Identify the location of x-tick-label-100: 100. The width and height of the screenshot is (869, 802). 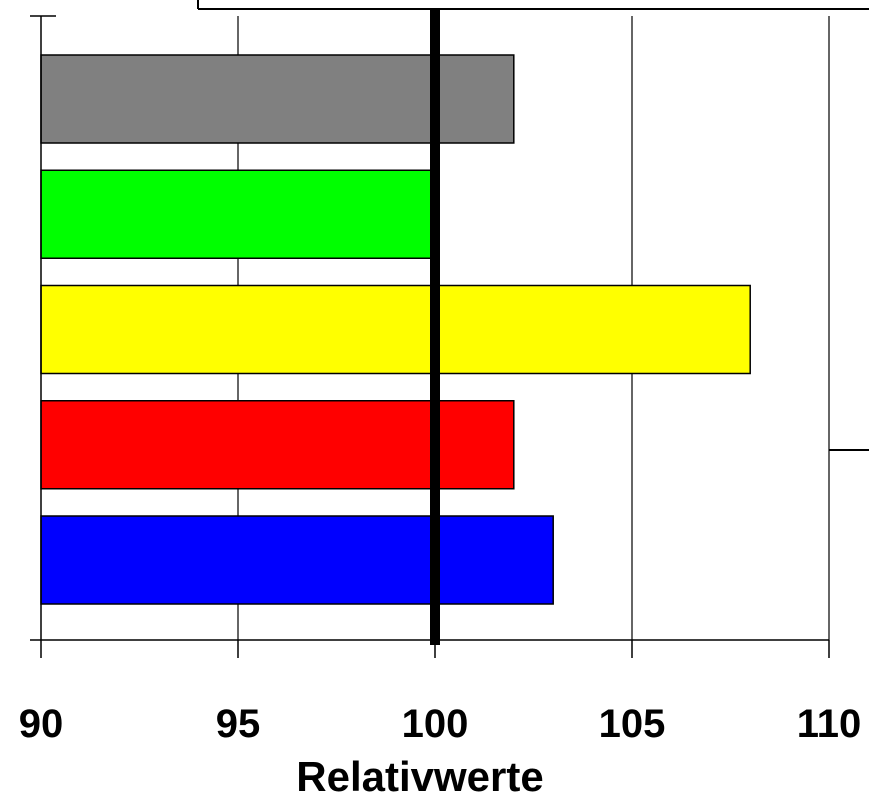
(435, 724).